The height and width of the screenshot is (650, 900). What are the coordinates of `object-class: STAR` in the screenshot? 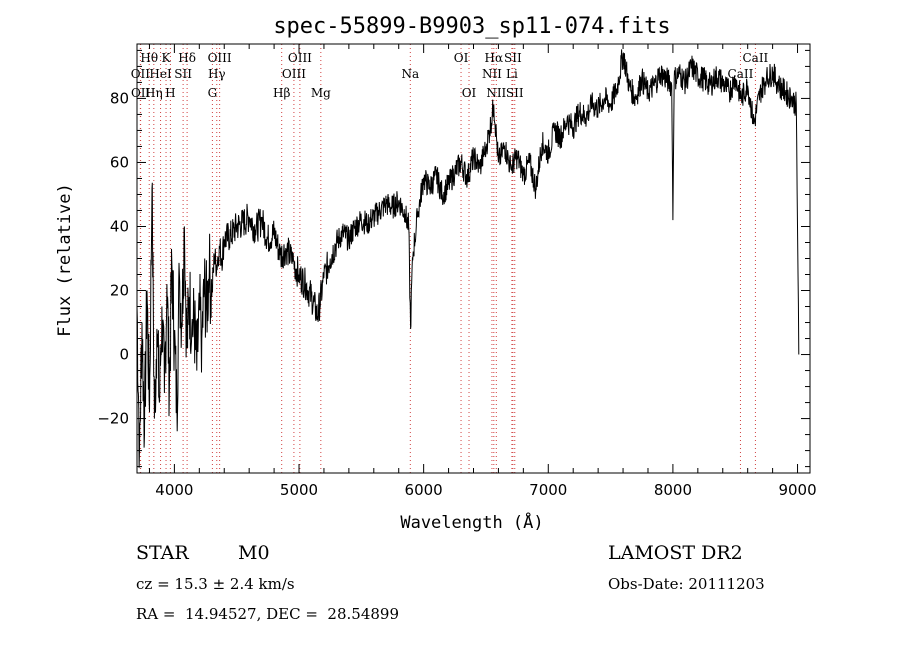 It's located at (162, 553).